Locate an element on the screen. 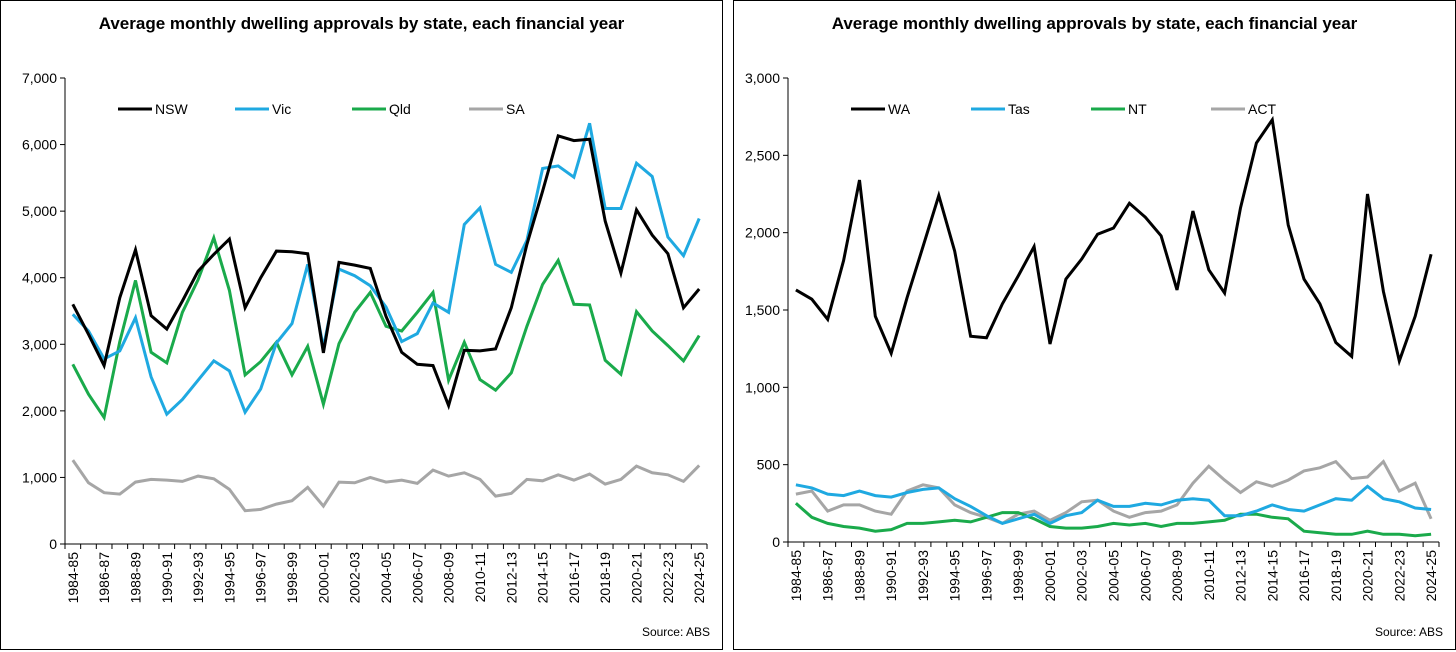 Image resolution: width=1456 pixels, height=652 pixels. y-tick-label: 7,000 is located at coordinates (39, 78).